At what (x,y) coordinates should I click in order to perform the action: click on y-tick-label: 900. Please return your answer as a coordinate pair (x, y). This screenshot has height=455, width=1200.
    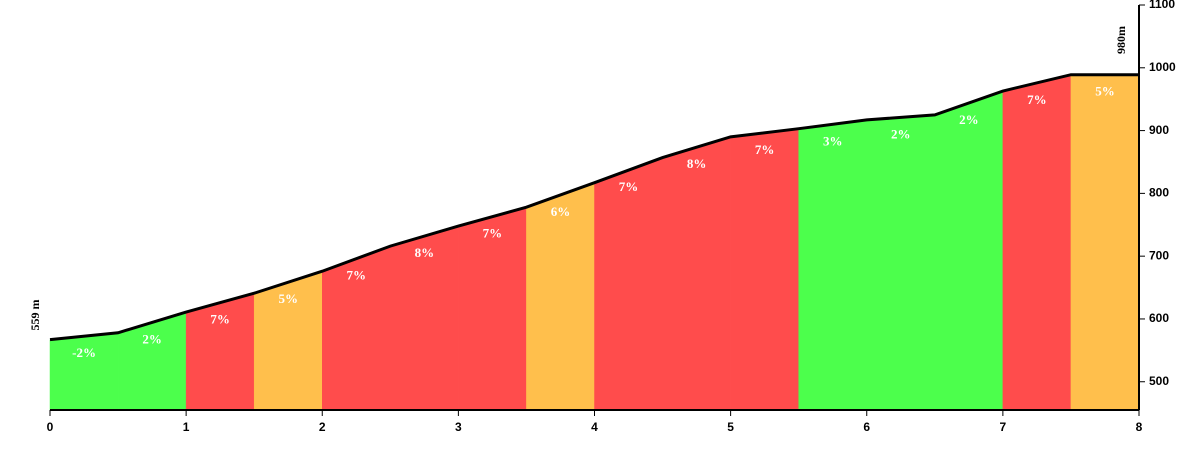
    Looking at the image, I should click on (1159, 130).